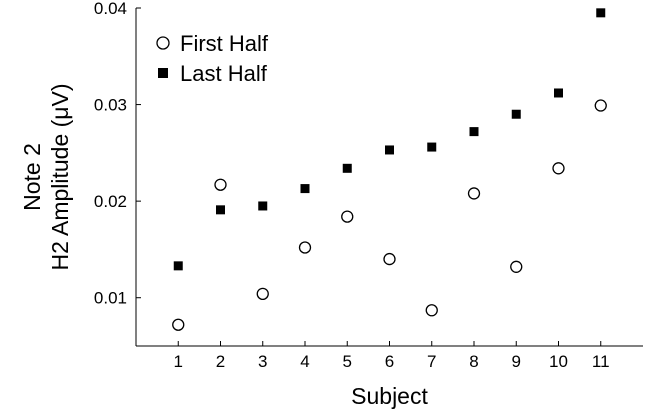  I want to click on x-tick-label: 7, so click(431, 361).